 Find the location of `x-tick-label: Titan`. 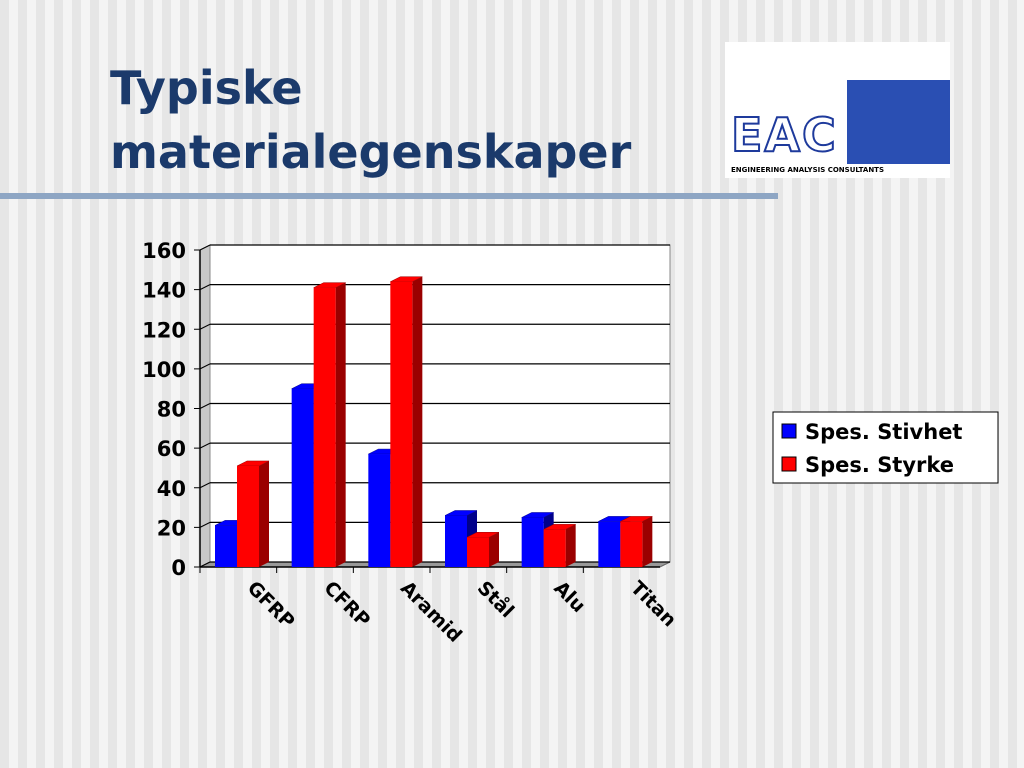

x-tick-label: Titan is located at coordinates (653, 604).